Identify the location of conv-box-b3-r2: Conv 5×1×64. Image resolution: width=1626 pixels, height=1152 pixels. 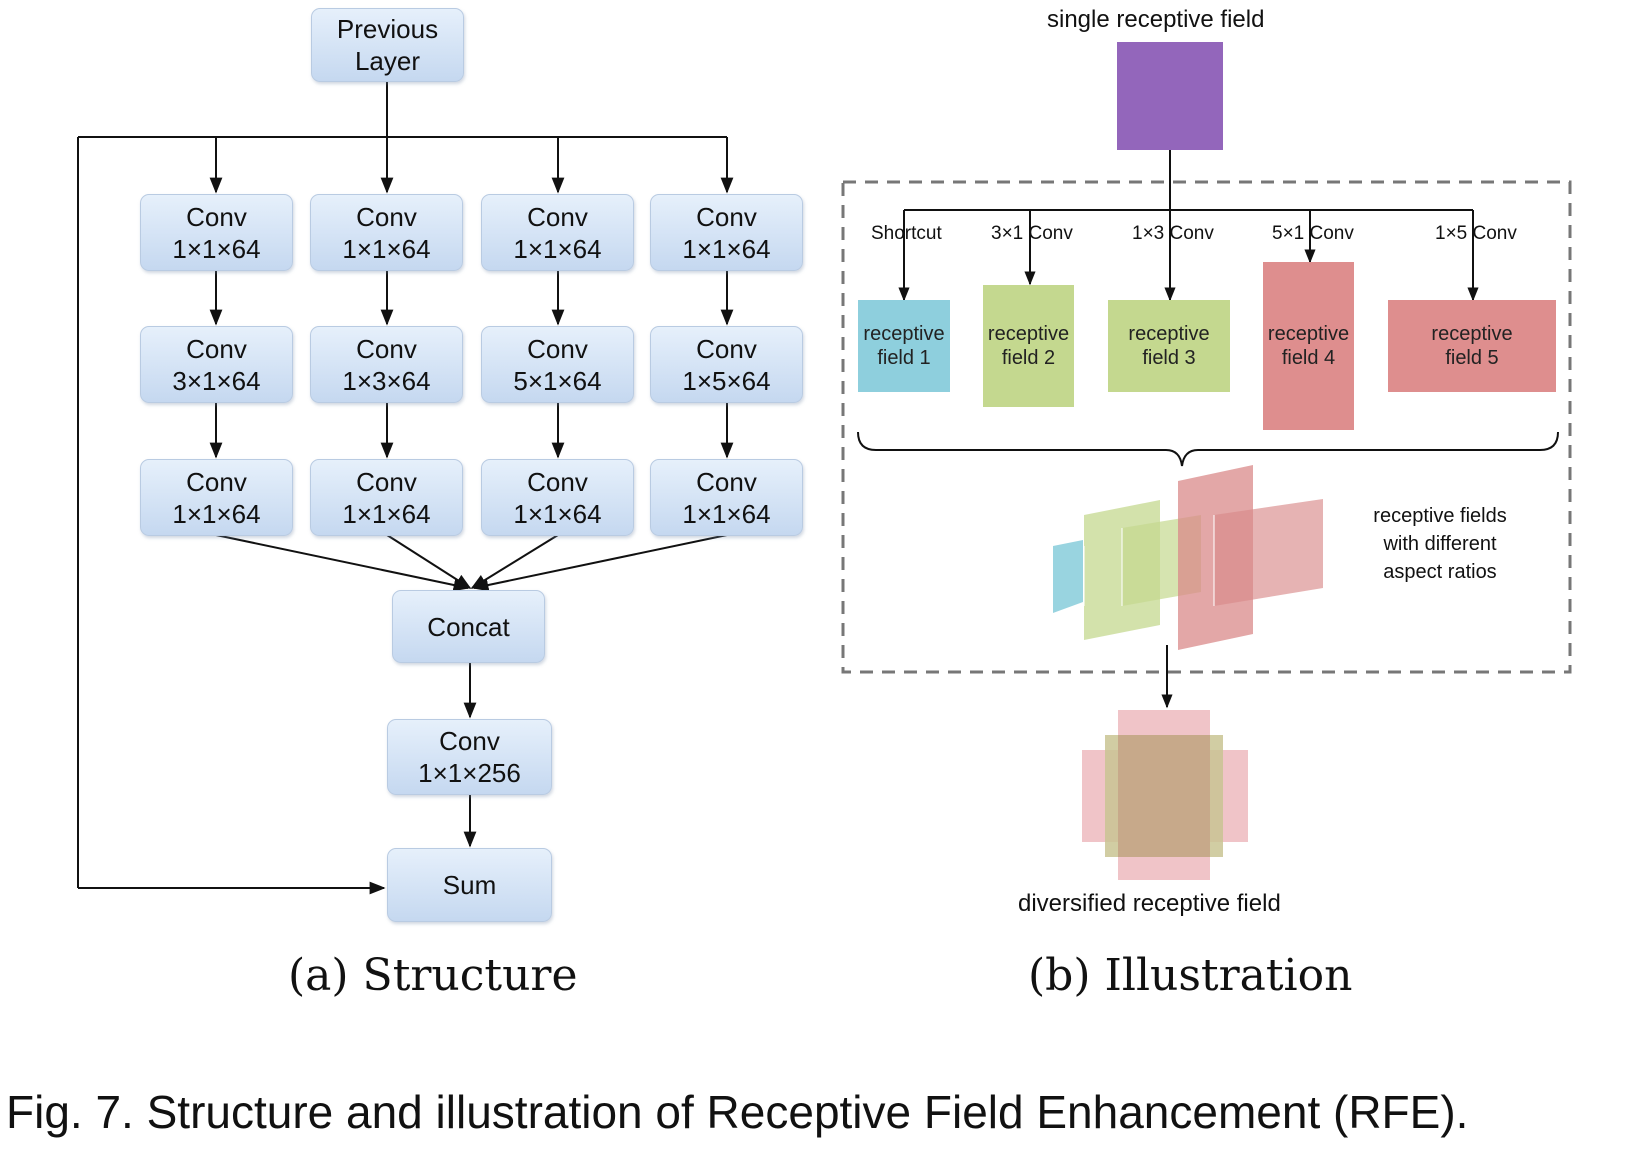
(557, 364).